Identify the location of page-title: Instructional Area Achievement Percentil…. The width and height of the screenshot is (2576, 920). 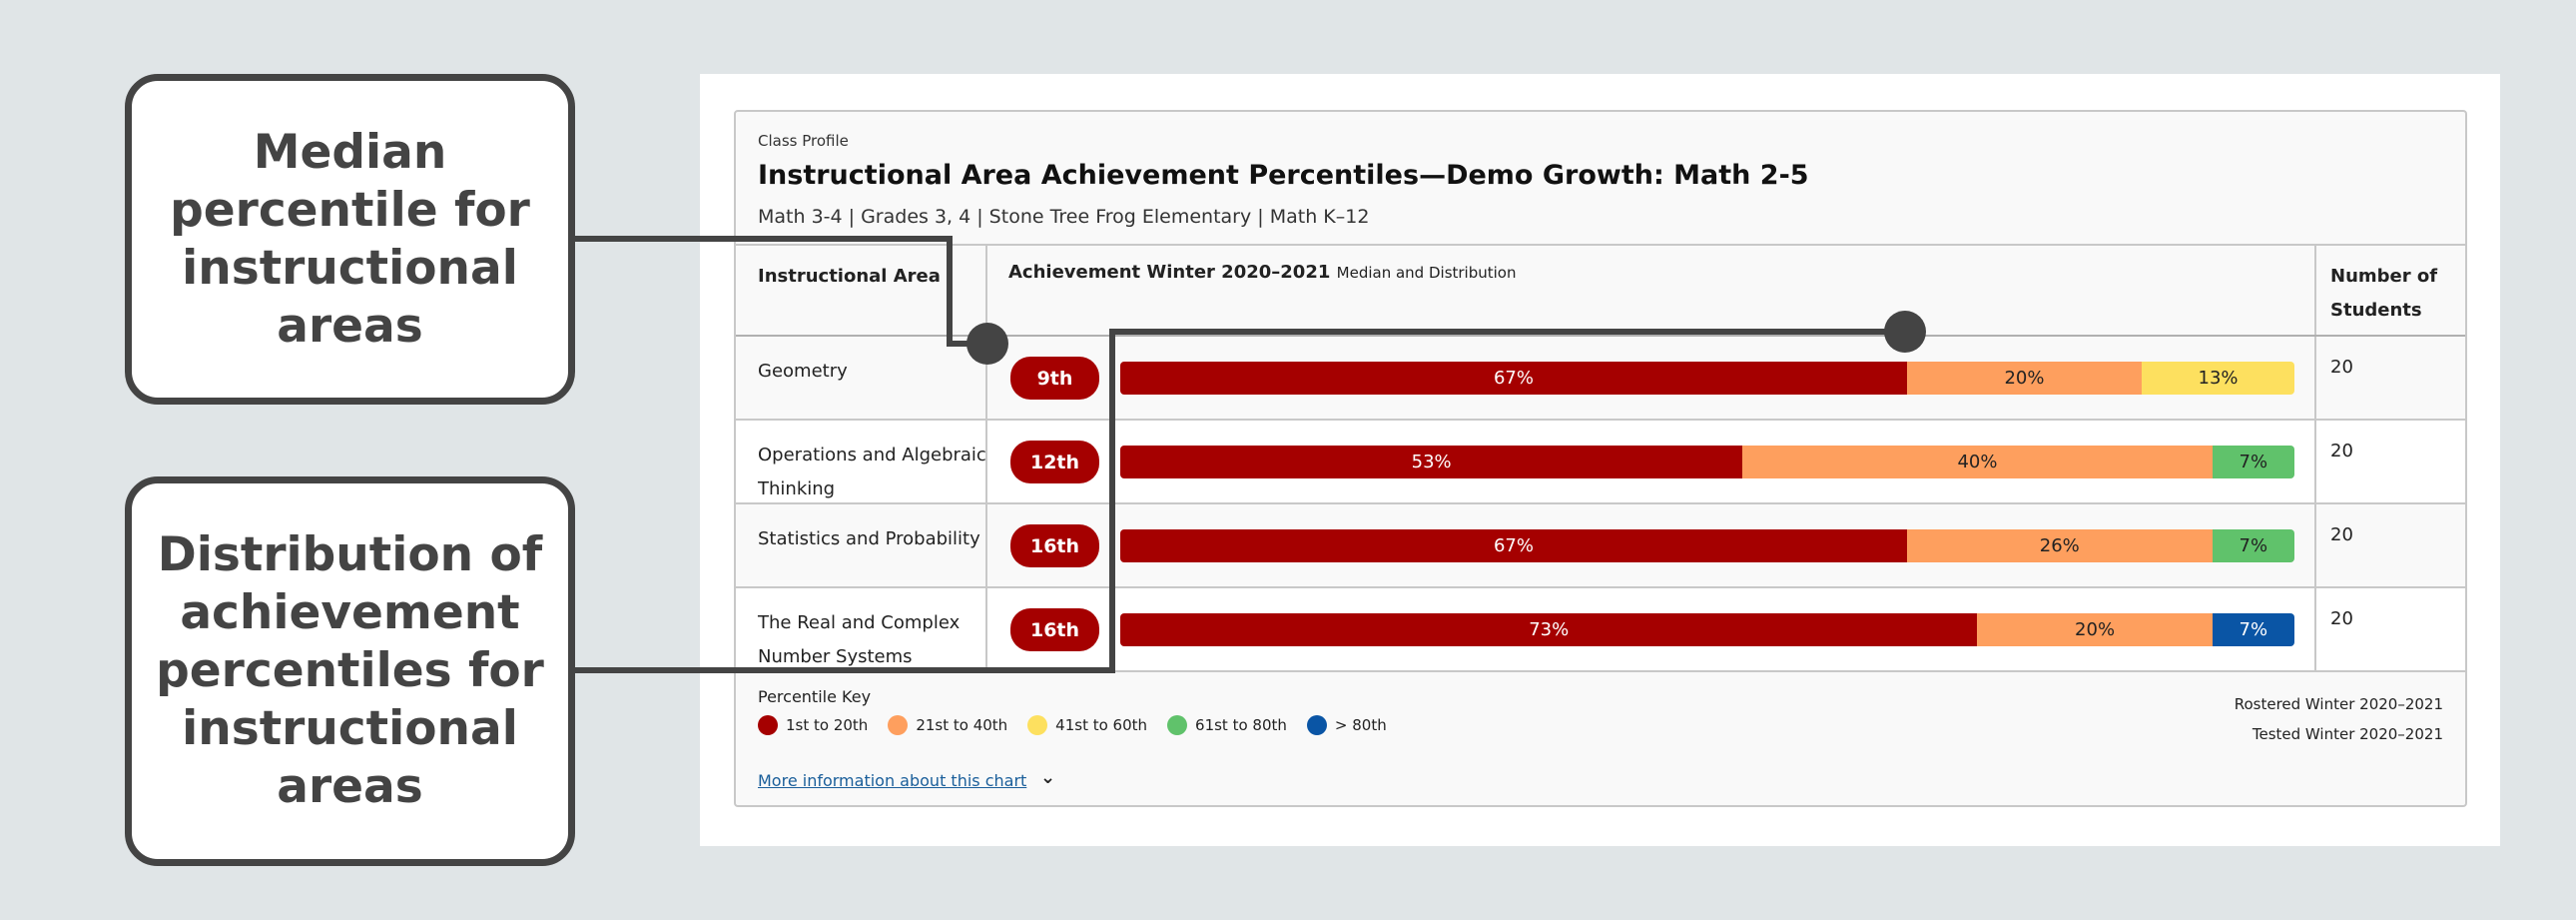
(1283, 175).